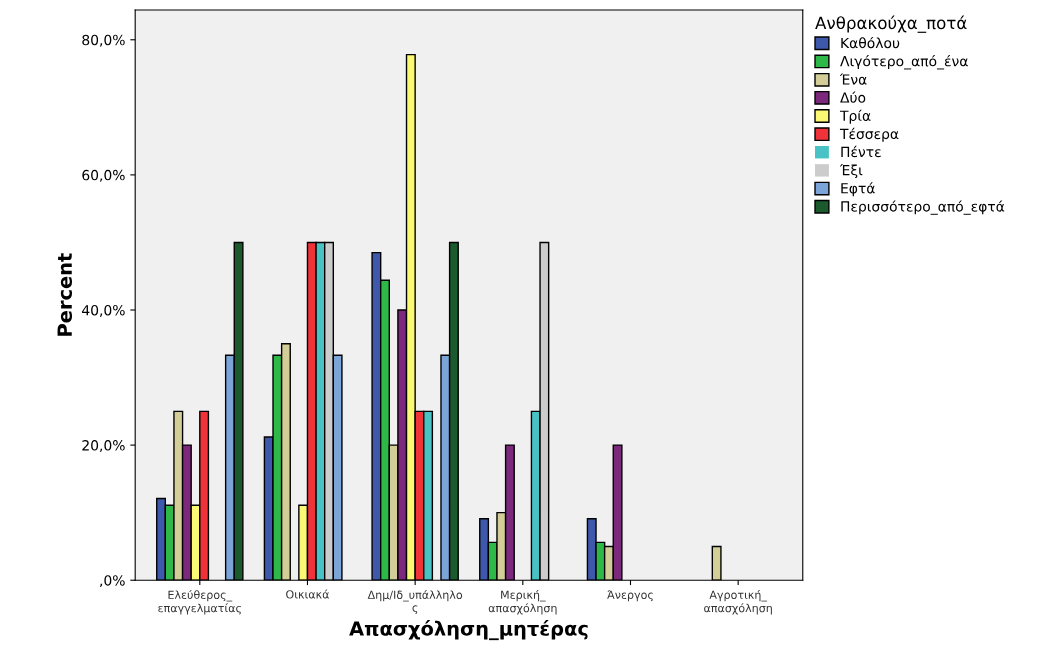 The width and height of the screenshot is (1048, 670). I want to click on y-tick-label: 20,0%, so click(103, 446).